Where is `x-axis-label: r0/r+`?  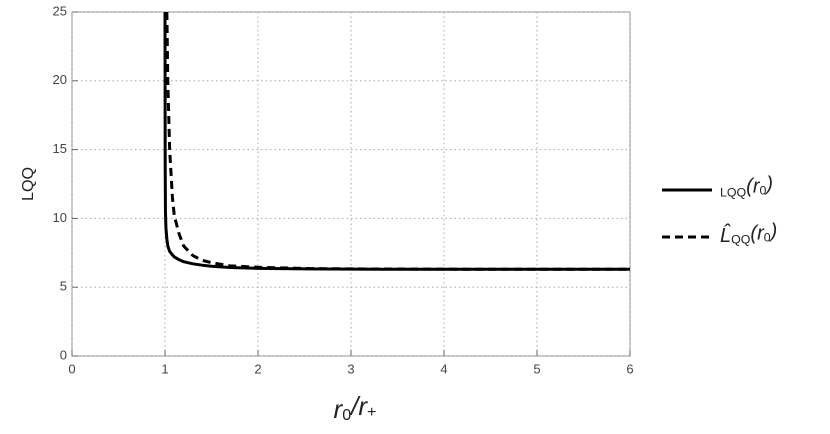
x-axis-label: r0/r+ is located at coordinates (355, 407).